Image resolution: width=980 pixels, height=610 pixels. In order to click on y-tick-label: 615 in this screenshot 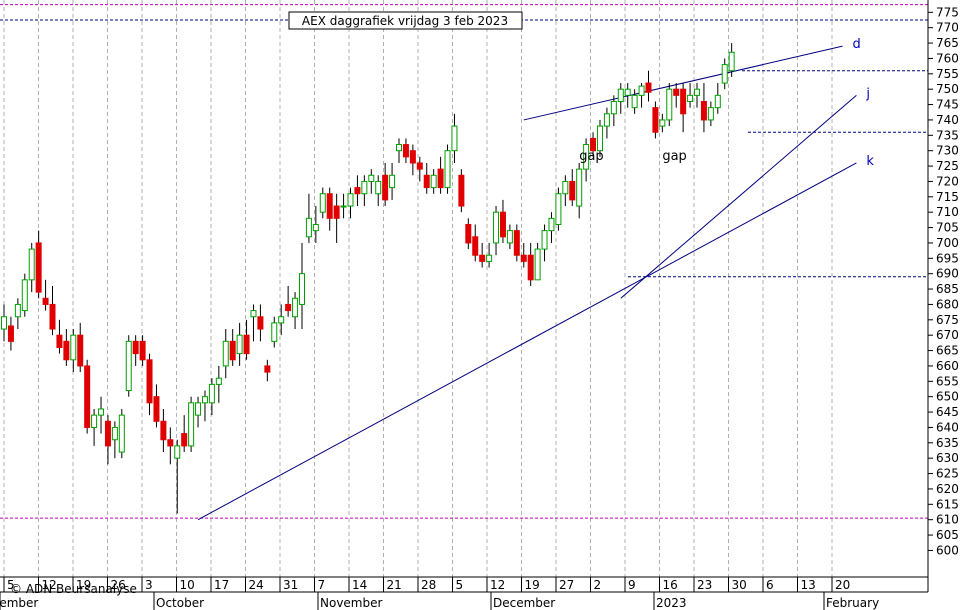, I will do `click(947, 504)`.